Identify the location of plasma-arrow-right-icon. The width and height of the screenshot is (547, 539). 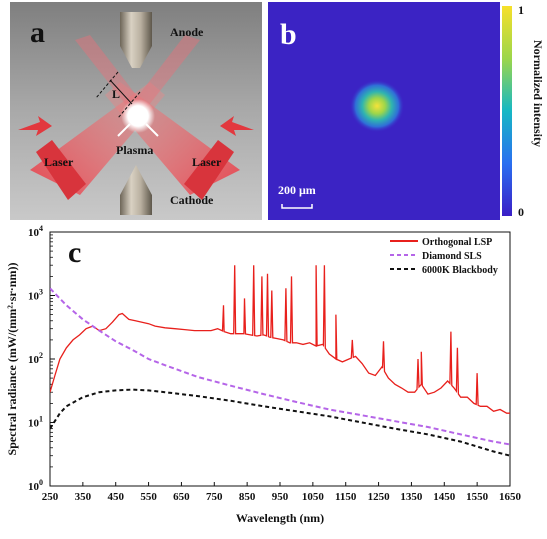
(152, 130).